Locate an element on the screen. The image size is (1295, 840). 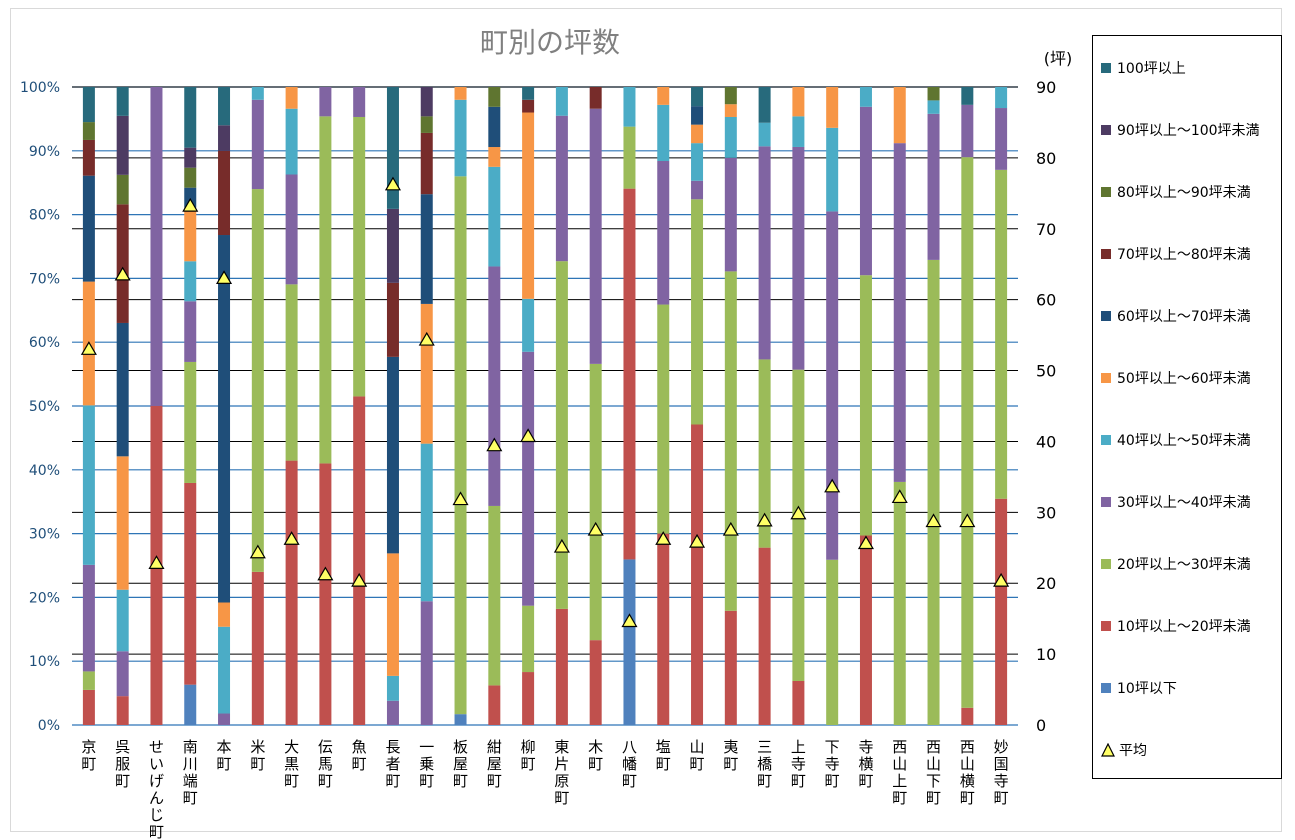
left-tick-label: 20% is located at coordinates (44, 598).